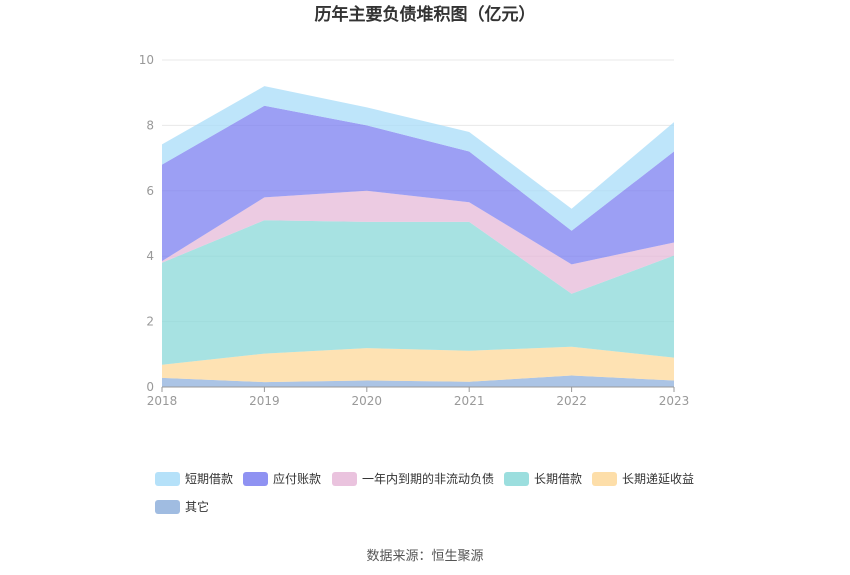  Describe the element at coordinates (146, 60) in the screenshot. I see `y-tick-label: 10` at that location.